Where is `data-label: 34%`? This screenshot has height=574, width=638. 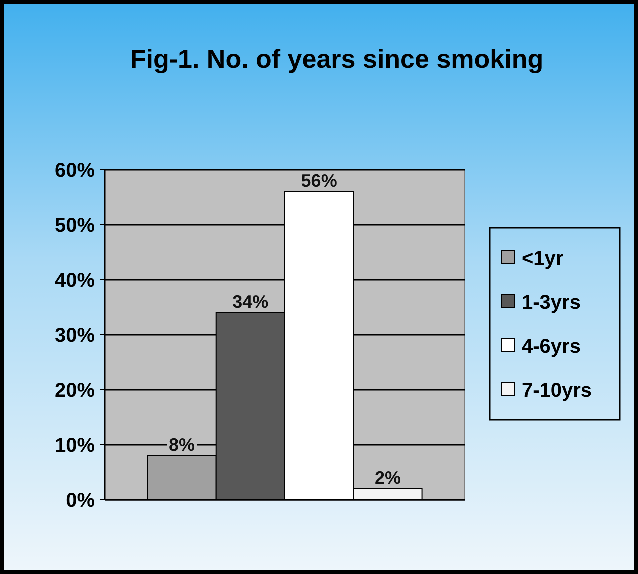
data-label: 34% is located at coordinates (250, 302).